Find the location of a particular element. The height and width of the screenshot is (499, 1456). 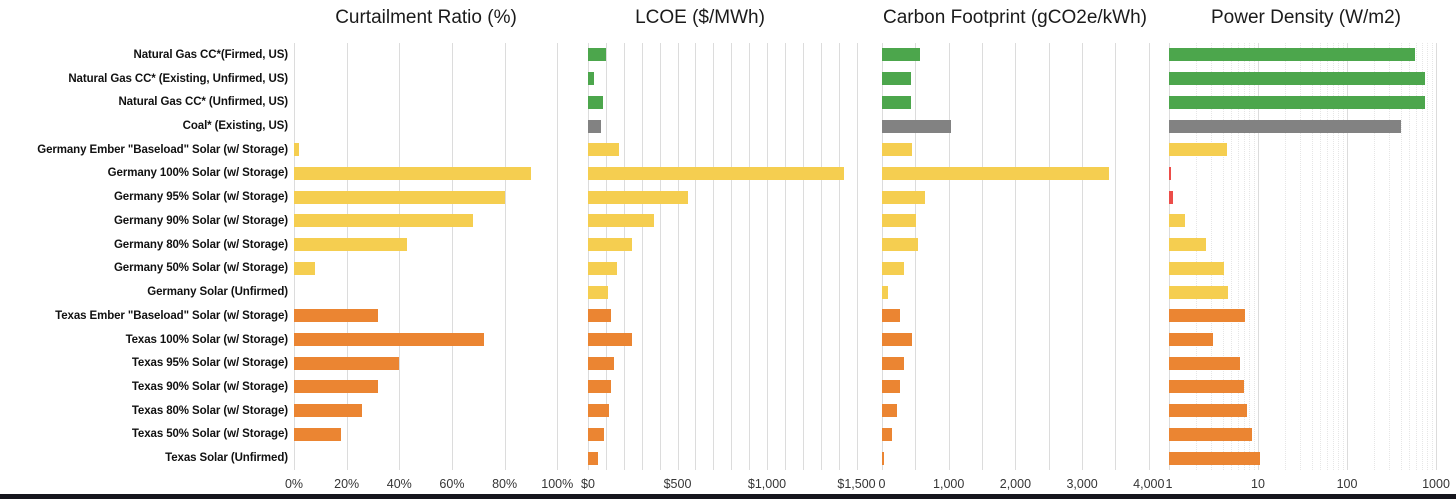

tick-label-lcoe: $500 is located at coordinates (677, 484).